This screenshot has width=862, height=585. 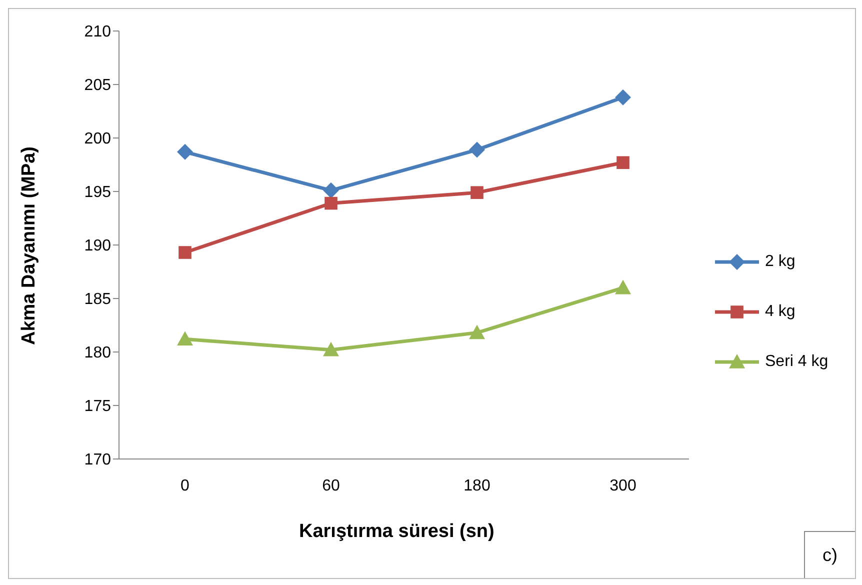 What do you see at coordinates (796, 362) in the screenshot?
I see `legend-label: Seri 4 kg` at bounding box center [796, 362].